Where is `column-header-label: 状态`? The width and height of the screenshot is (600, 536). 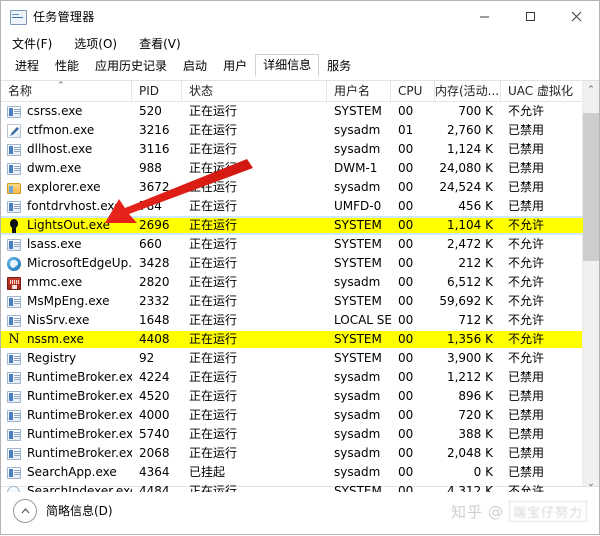
column-header-label: 状态 is located at coordinates (201, 91).